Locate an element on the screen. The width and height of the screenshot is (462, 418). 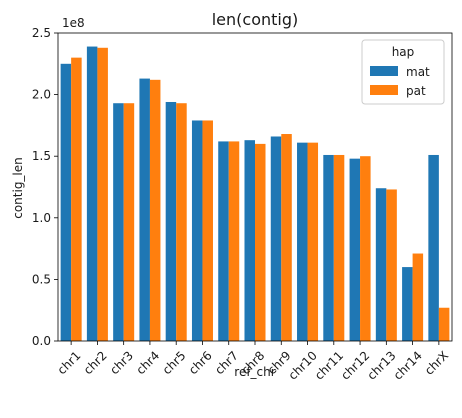
y-axis-label: contig_len is located at coordinates (18, 188).